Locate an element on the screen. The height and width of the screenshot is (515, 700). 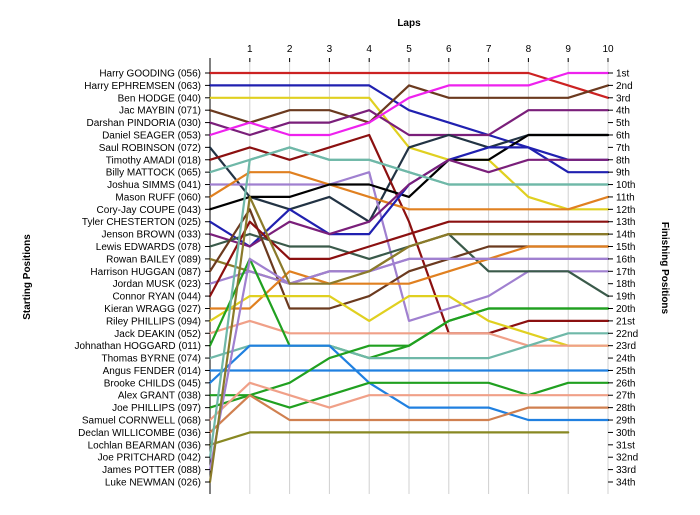
finishing-position-label: 3rd is located at coordinates (623, 98).